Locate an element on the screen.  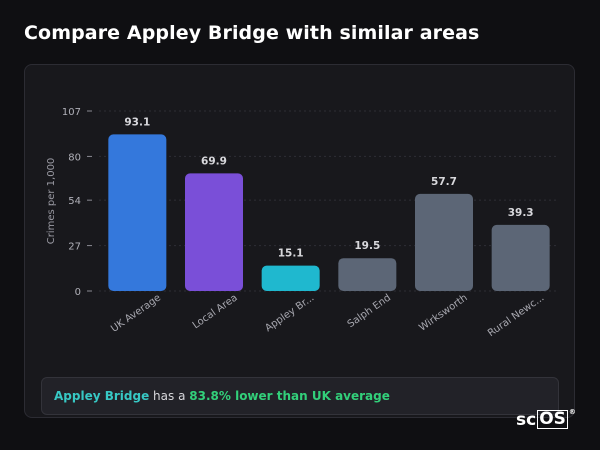
y-axis-title: Crimes per 1,000 is located at coordinates (51, 201).